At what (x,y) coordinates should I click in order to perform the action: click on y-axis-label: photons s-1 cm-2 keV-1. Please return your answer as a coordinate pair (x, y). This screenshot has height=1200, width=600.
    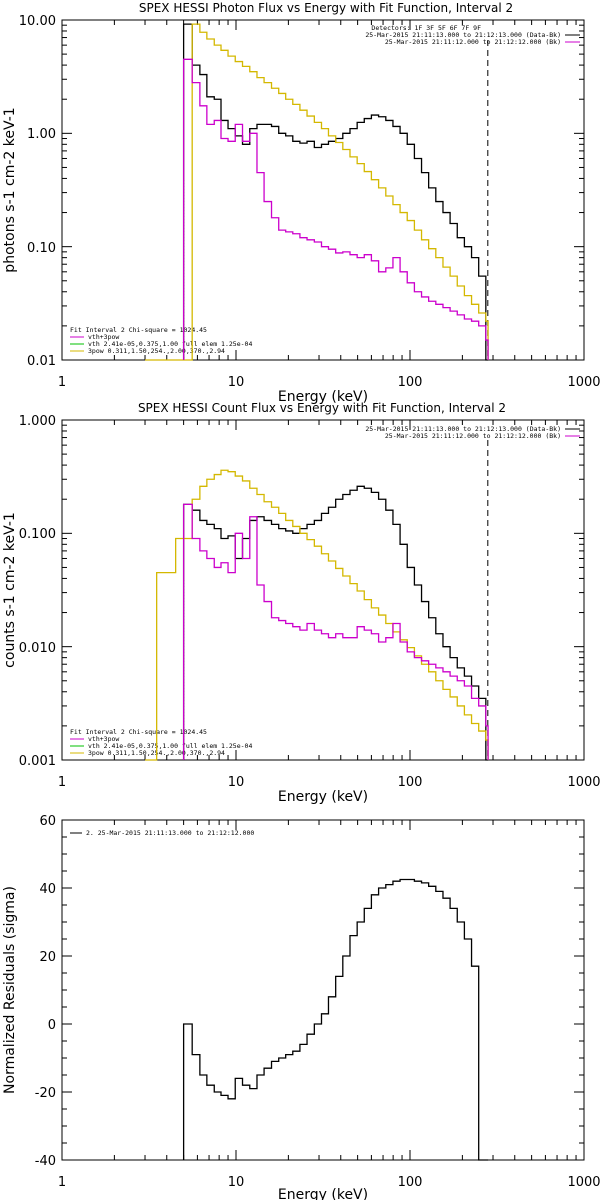
    Looking at the image, I should click on (10, 189).